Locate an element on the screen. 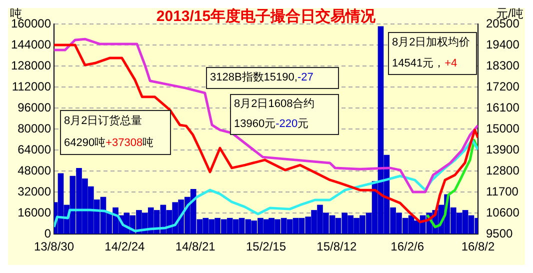  x-tick-label: 16/8/2 is located at coordinates (478, 247).